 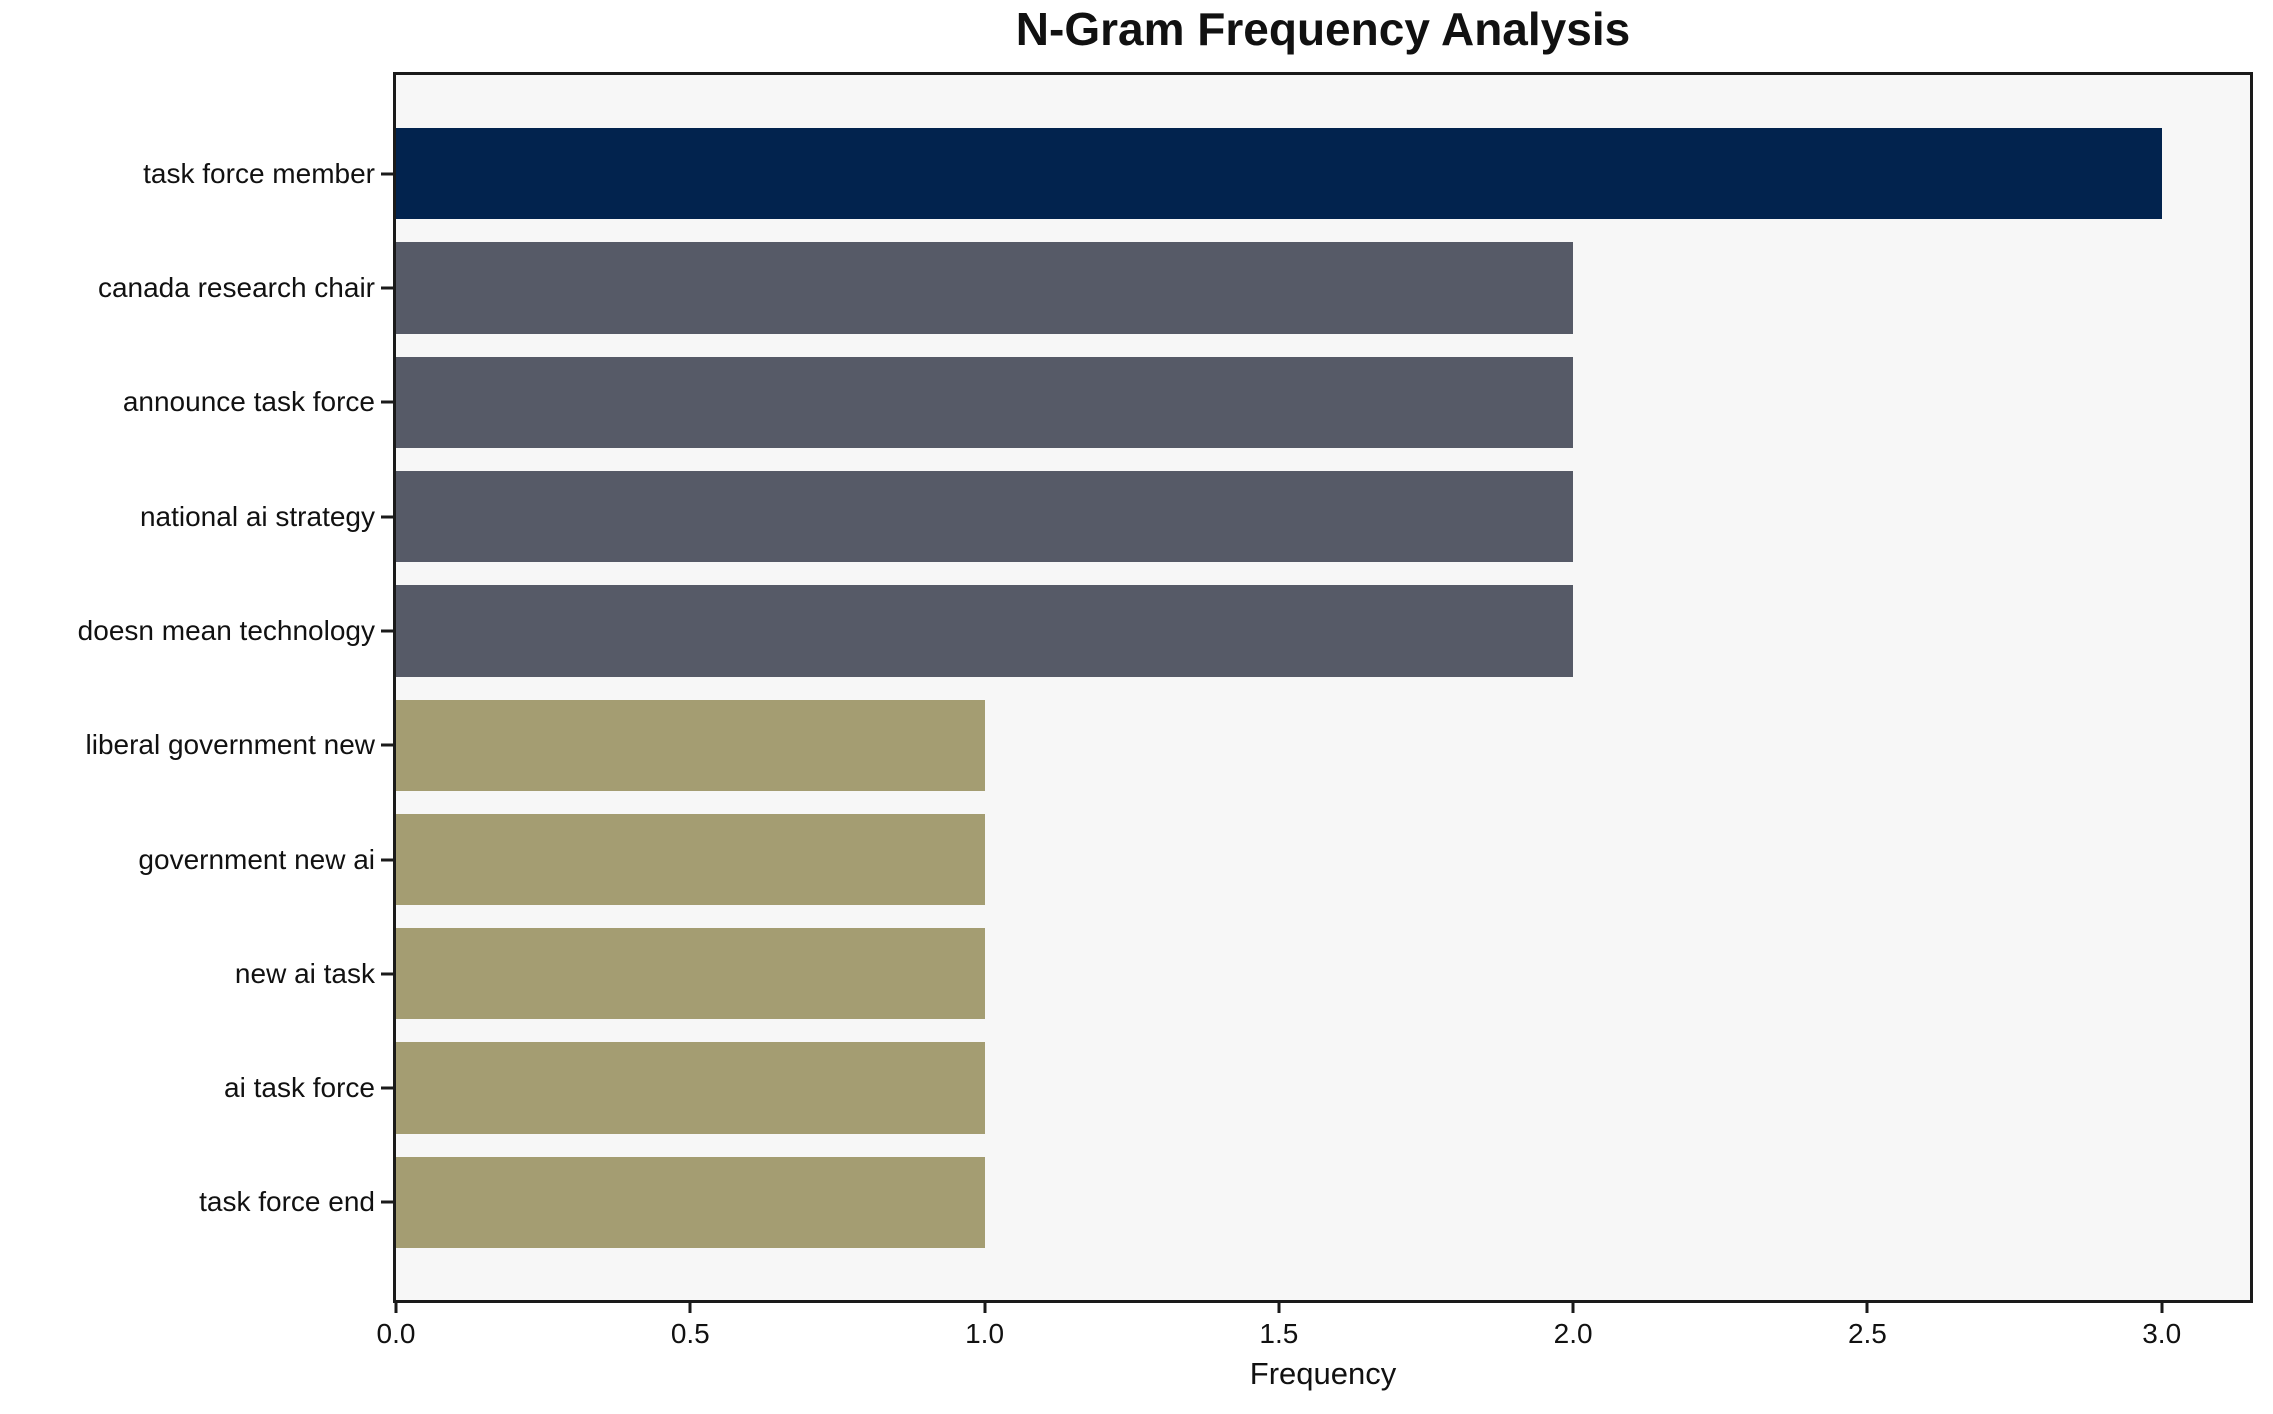 What do you see at coordinates (2162, 1333) in the screenshot?
I see `x-tick-label: 3.0` at bounding box center [2162, 1333].